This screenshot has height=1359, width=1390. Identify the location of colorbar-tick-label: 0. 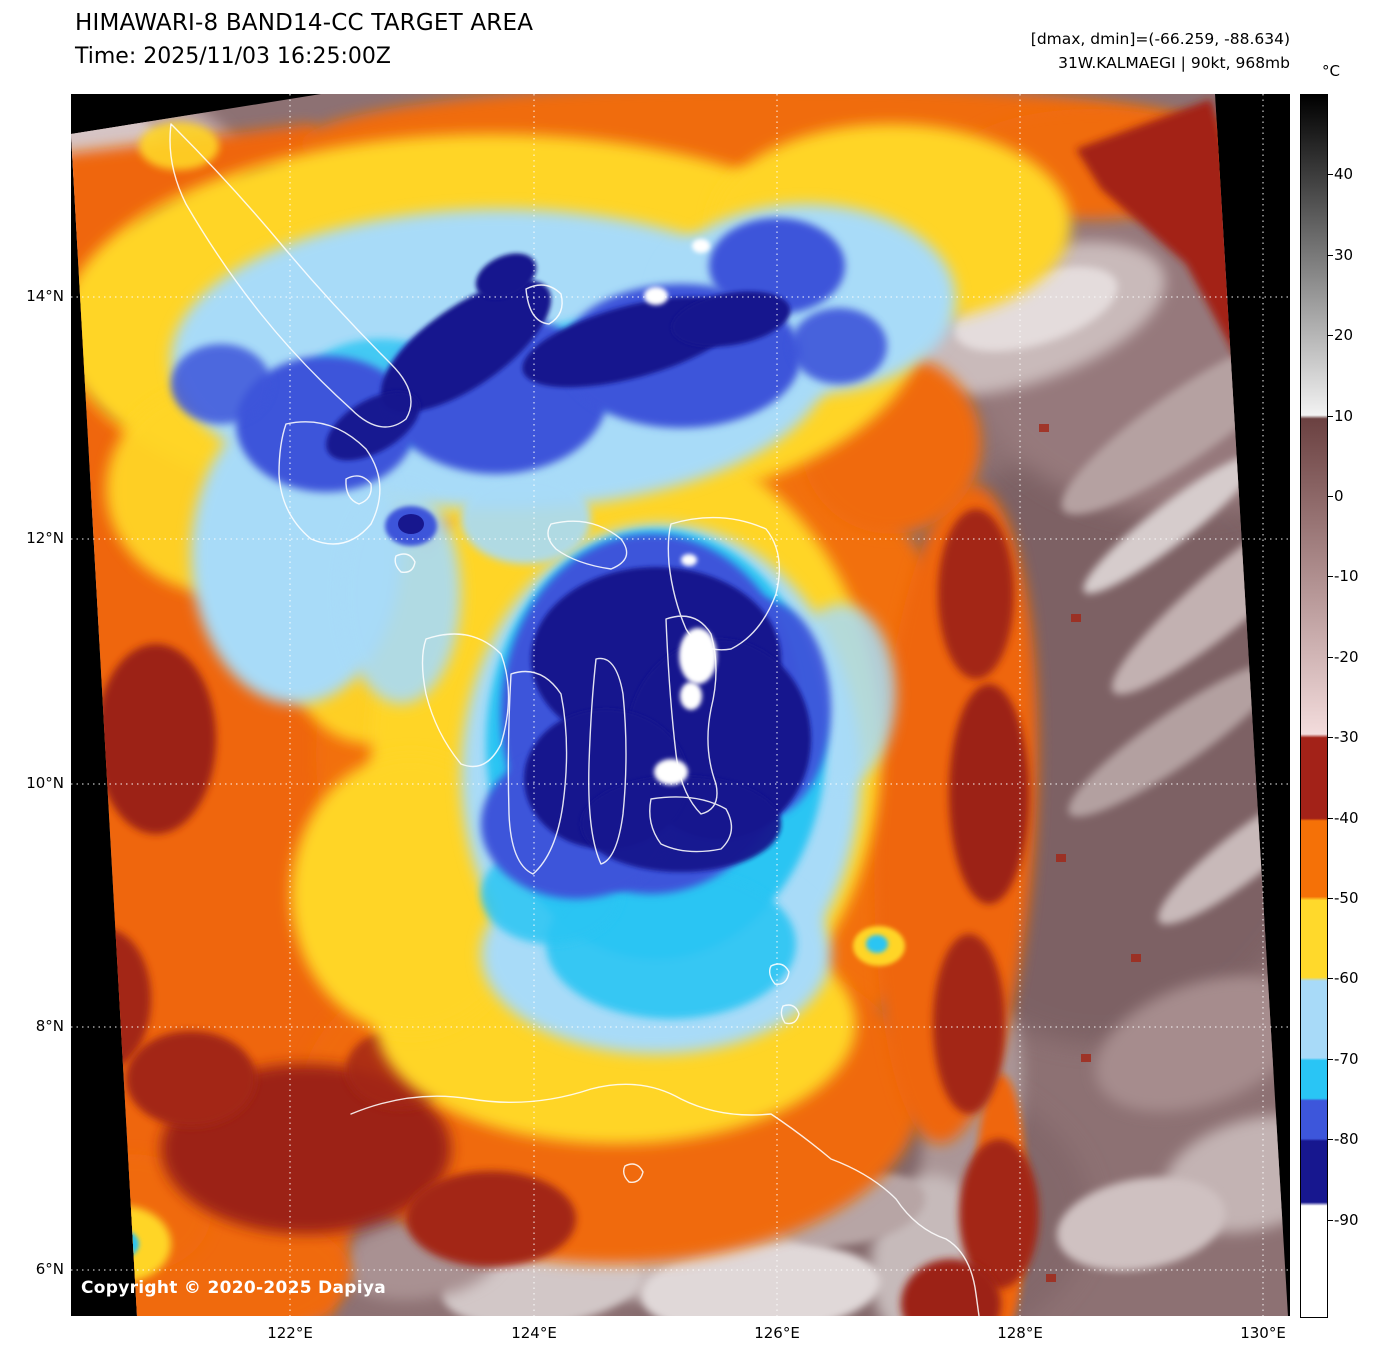
(1339, 496).